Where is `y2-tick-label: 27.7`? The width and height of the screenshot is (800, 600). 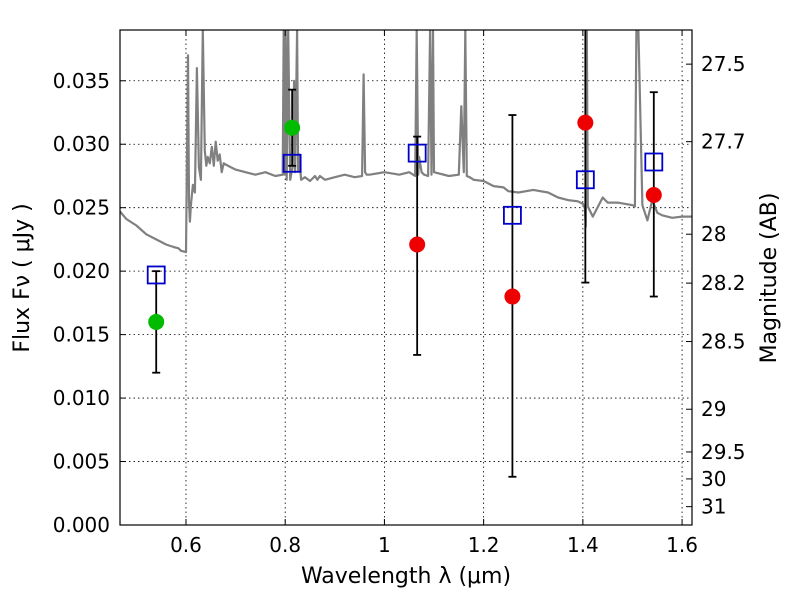 y2-tick-label: 27.7 is located at coordinates (723, 142).